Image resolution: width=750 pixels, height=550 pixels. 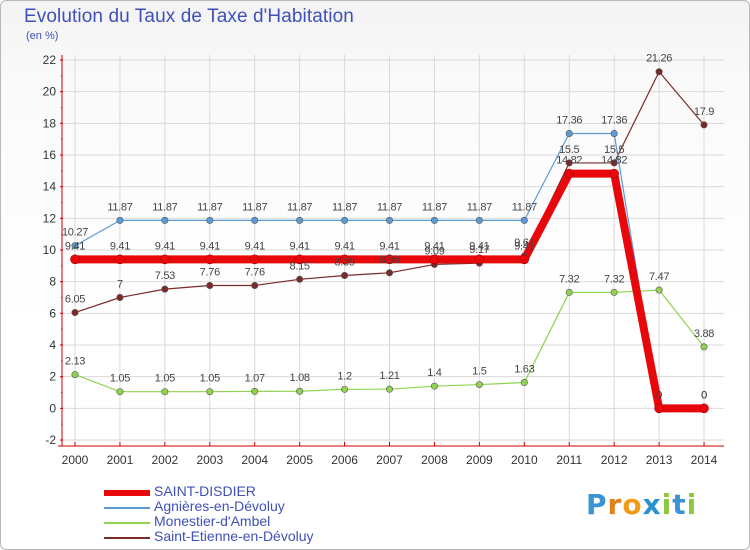 I want to click on series-1-label-7: 11.87, so click(x=389, y=207).